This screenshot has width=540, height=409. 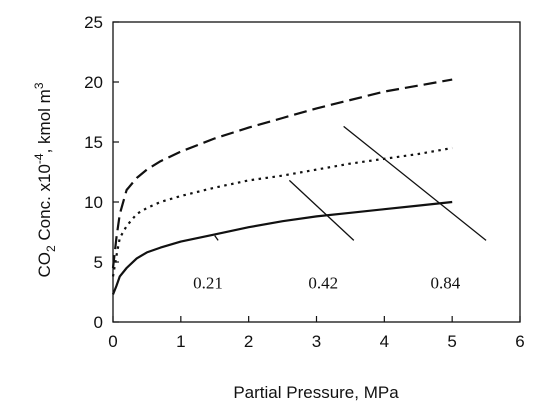 I want to click on y-tick-label-5: 25, so click(x=93, y=22).